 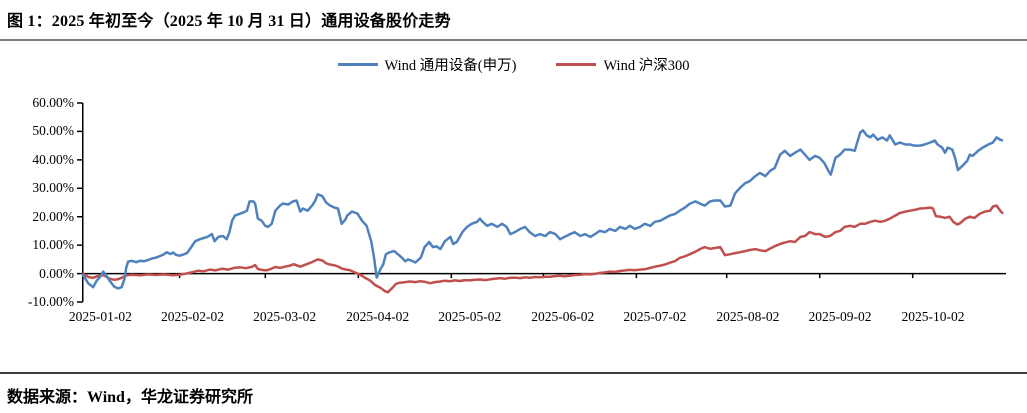 What do you see at coordinates (53, 216) in the screenshot?
I see `y-axis-label: 20.00%` at bounding box center [53, 216].